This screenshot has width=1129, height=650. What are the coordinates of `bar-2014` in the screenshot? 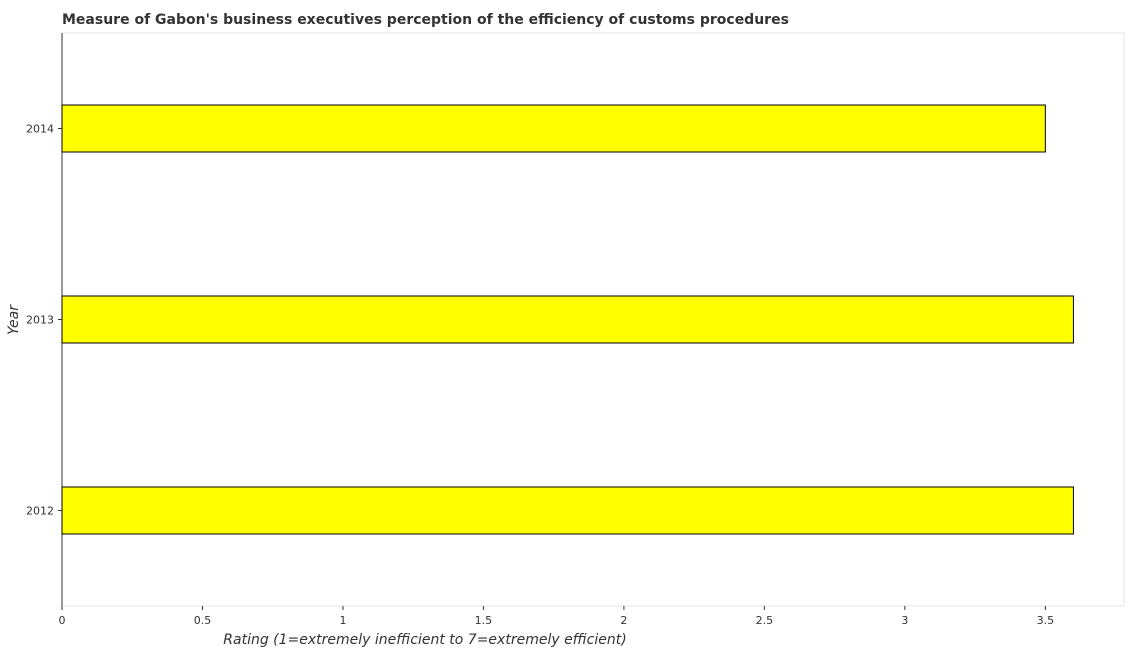 It's located at (553, 128).